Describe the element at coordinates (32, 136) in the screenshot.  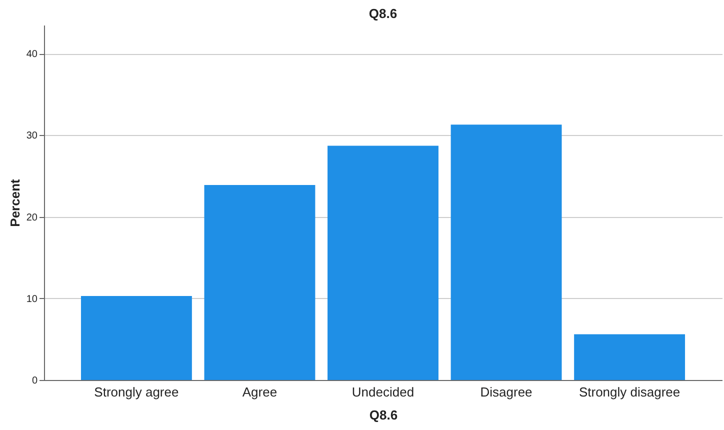
I see `y-tick-label: 30` at that location.